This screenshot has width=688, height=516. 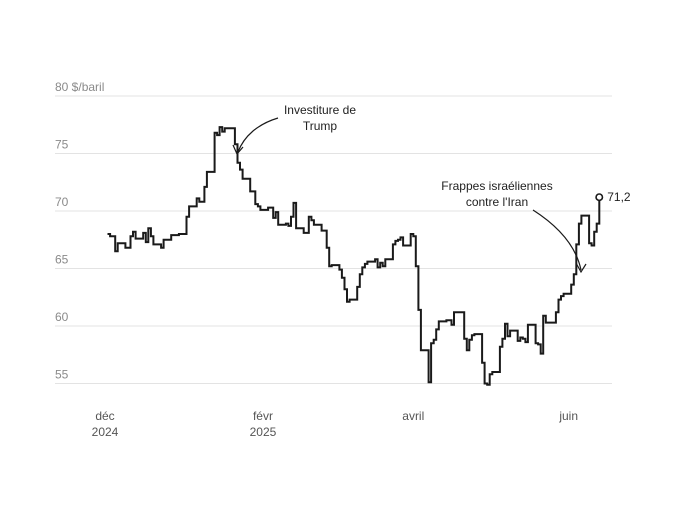 I want to click on y-axis-ticks: 80 $/baril 75 70 65 60 55, so click(x=79, y=231).